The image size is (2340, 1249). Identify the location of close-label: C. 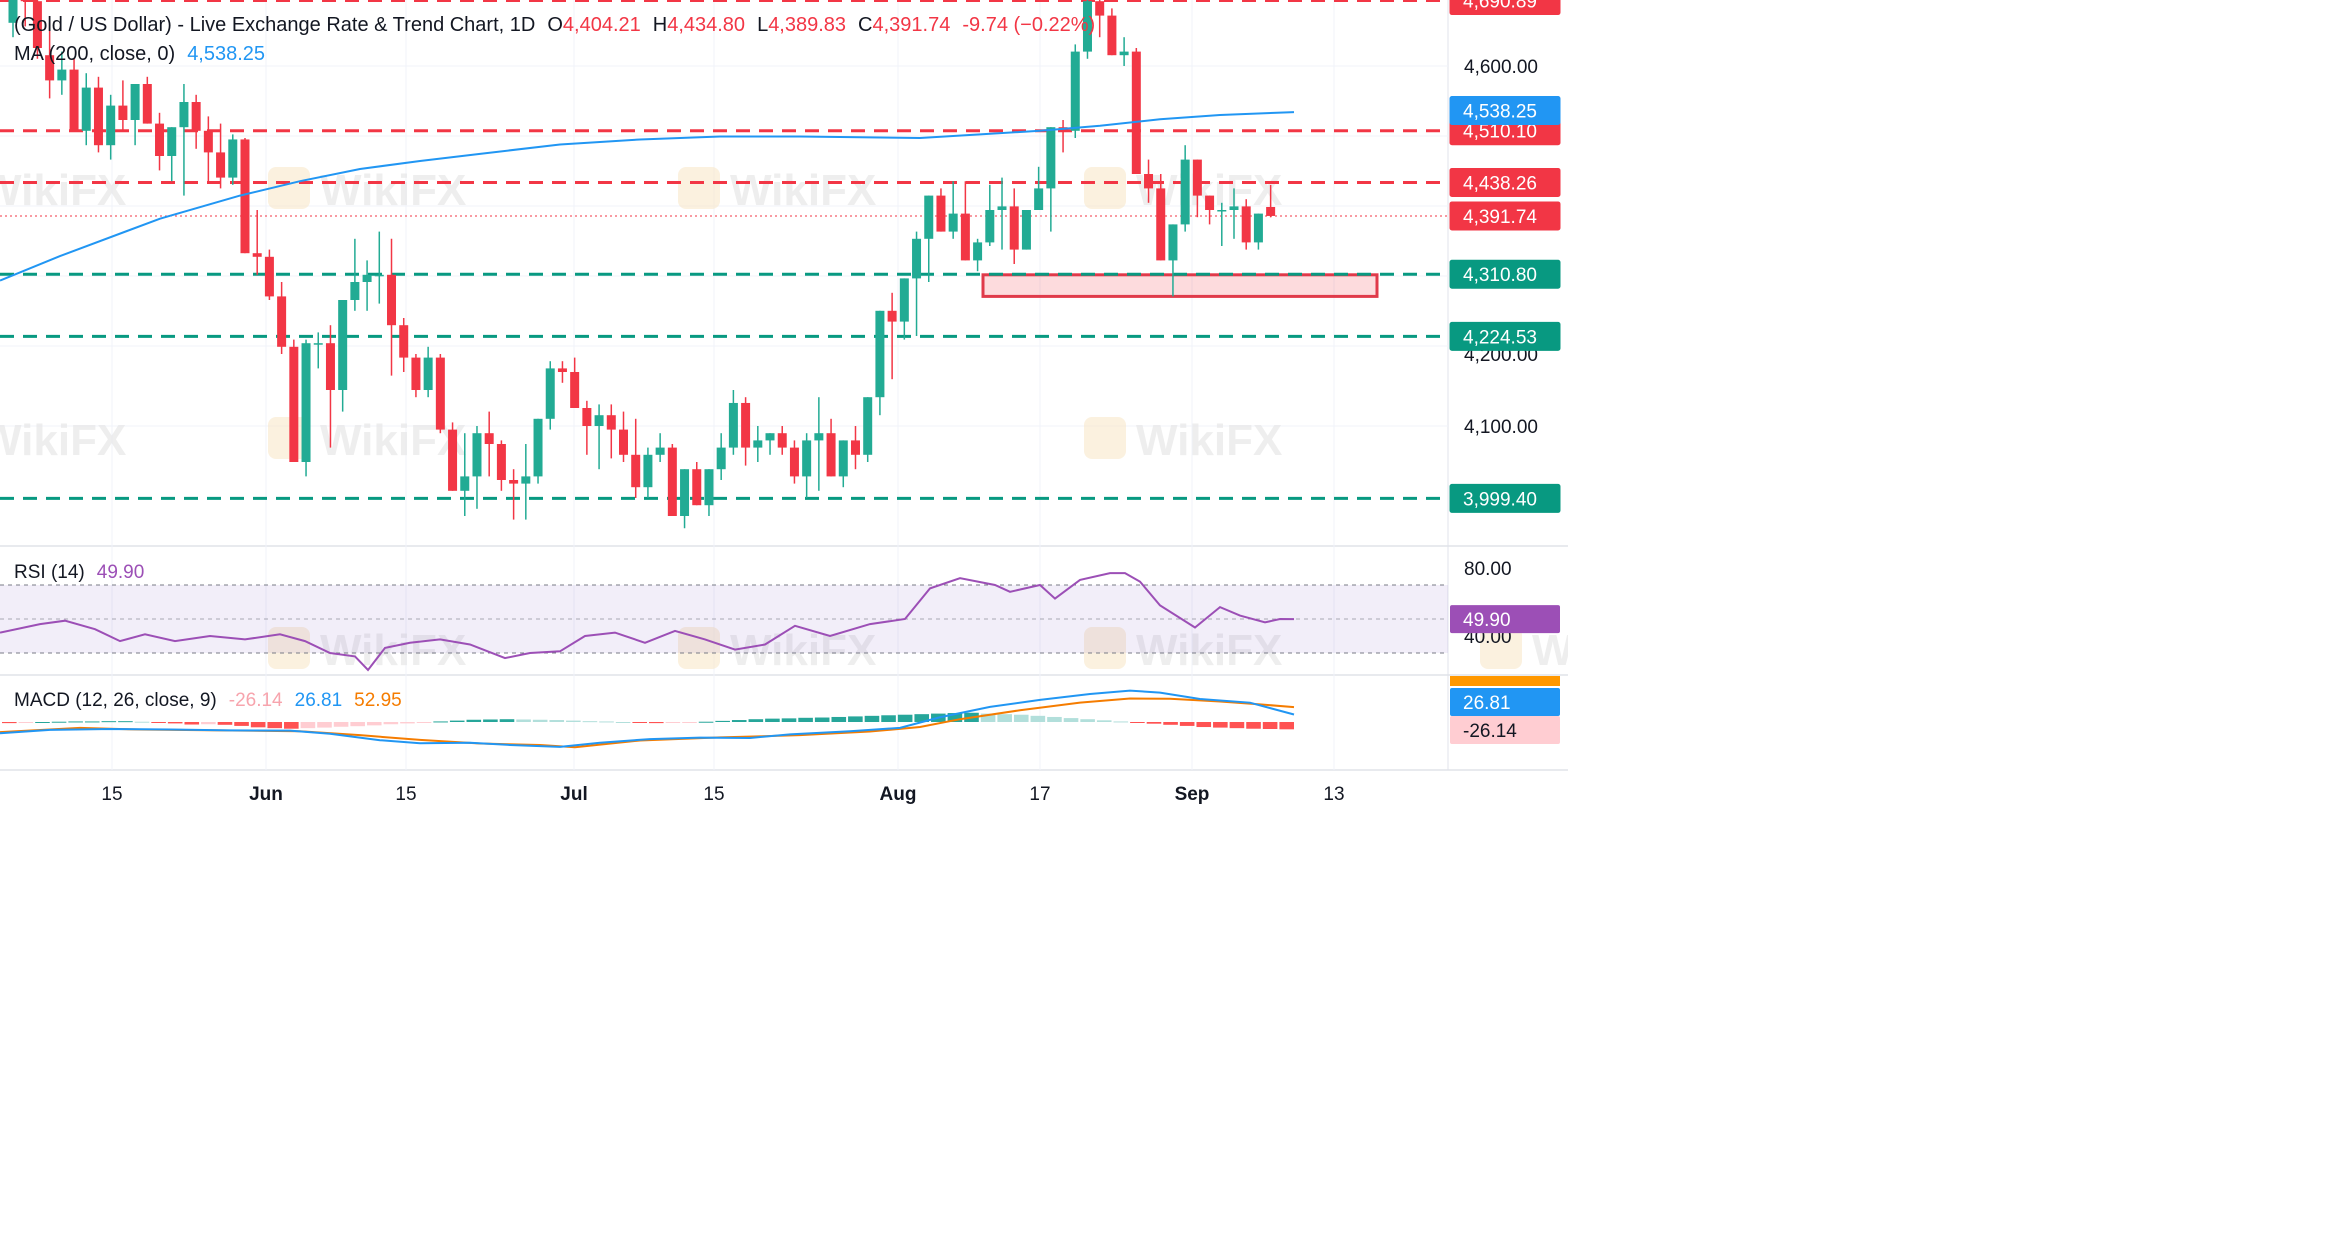
(865, 25).